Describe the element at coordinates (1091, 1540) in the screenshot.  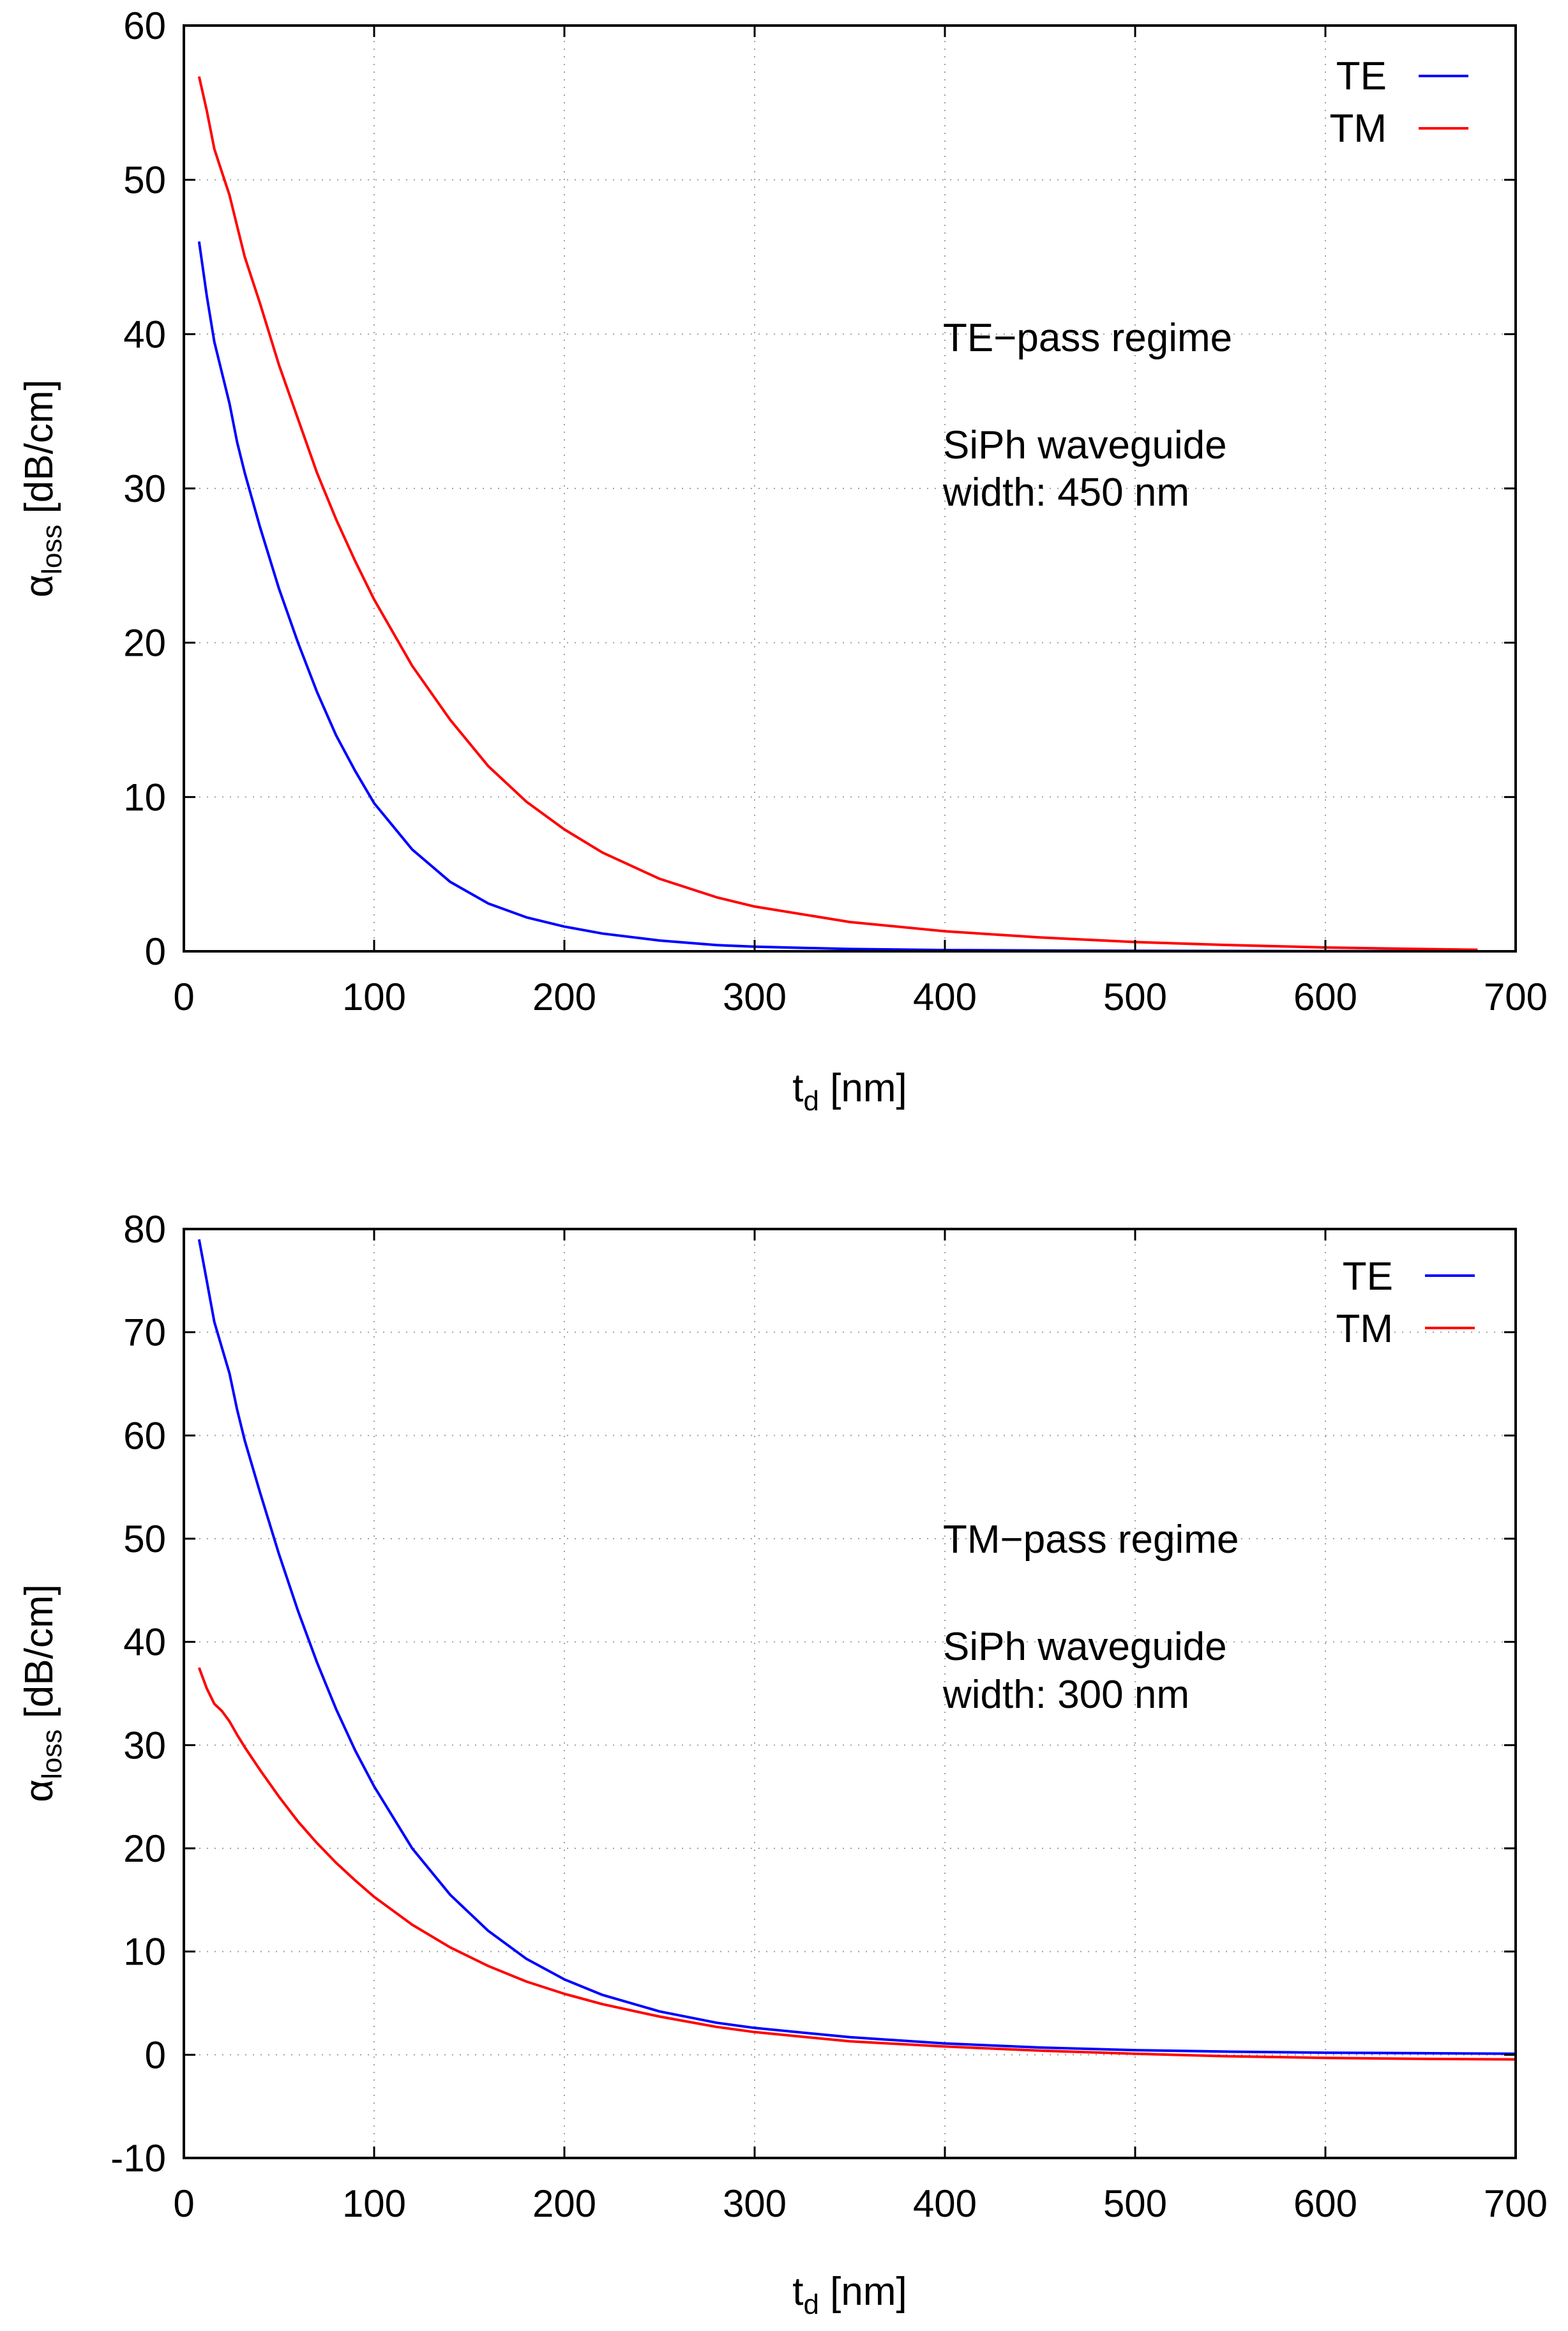
I see `annotation-regime: TM−pass regime` at that location.